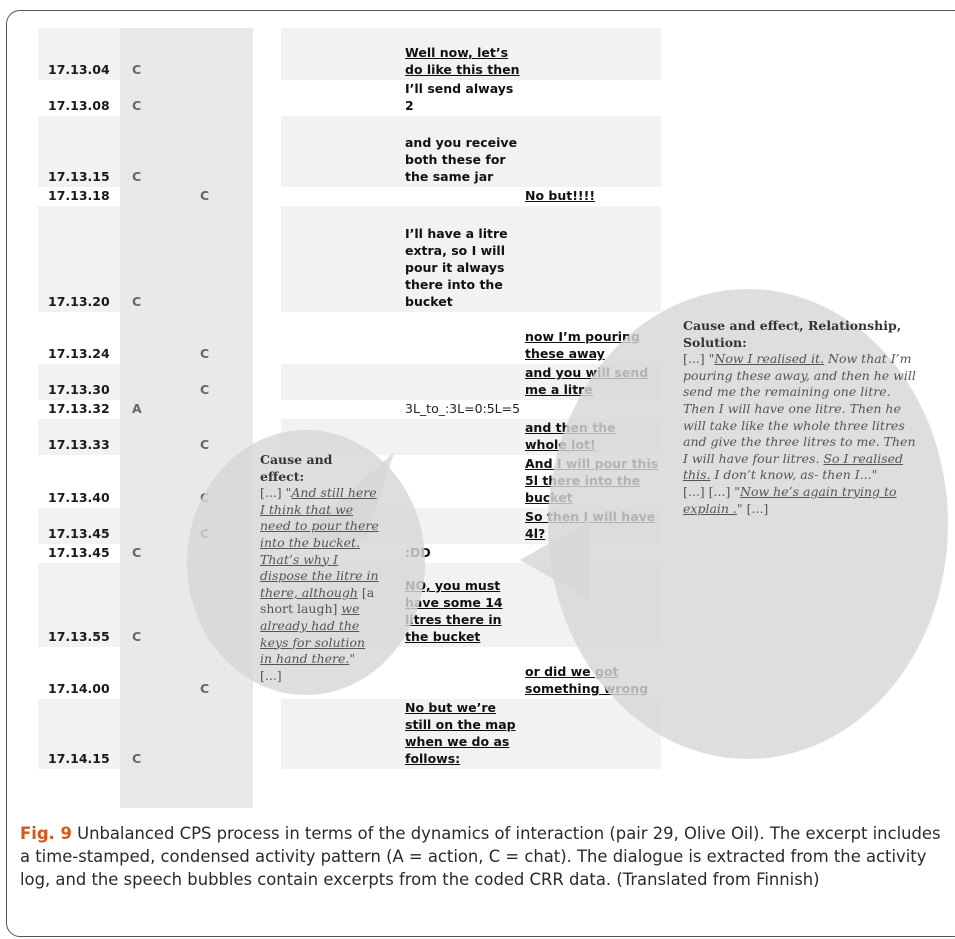 The image size is (955, 939). Describe the element at coordinates (793, 466) in the screenshot. I see `bubble-right-ul-2: So I realised this.` at that location.